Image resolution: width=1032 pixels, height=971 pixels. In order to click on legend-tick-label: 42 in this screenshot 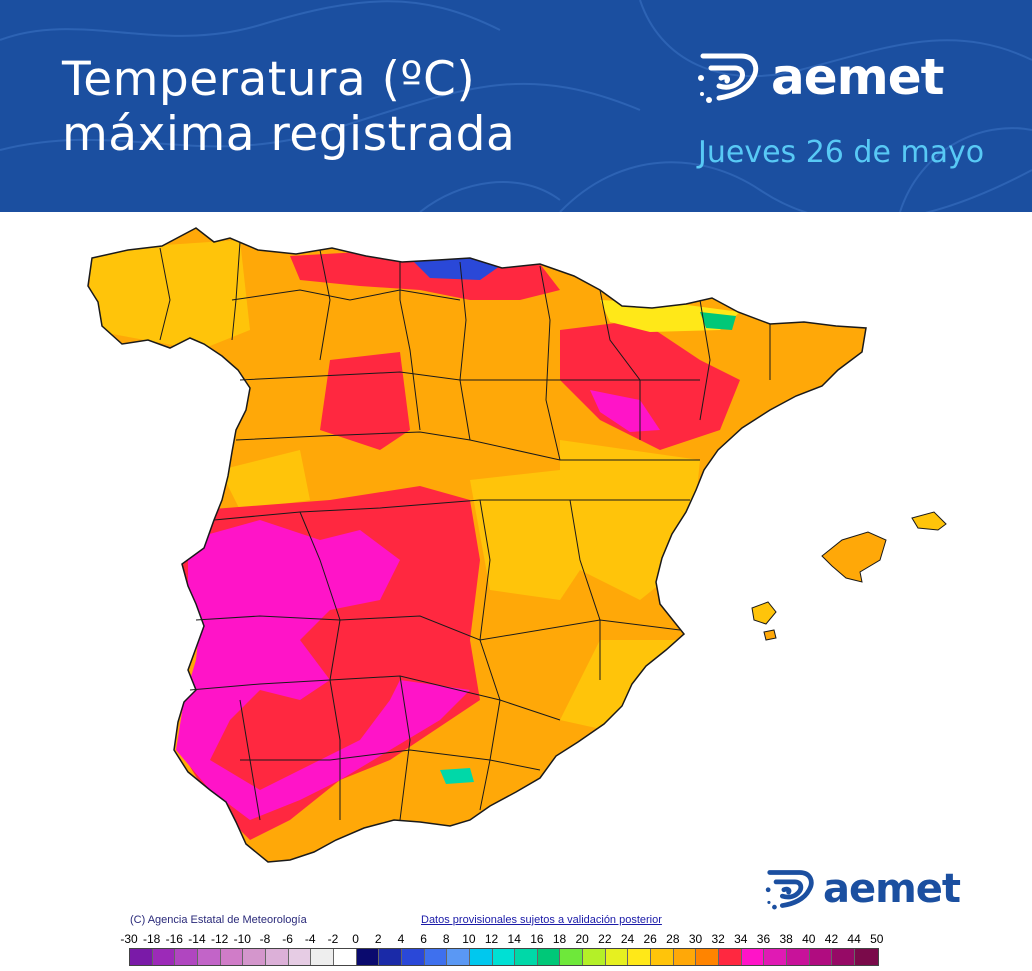, I will do `click(831, 939)`.